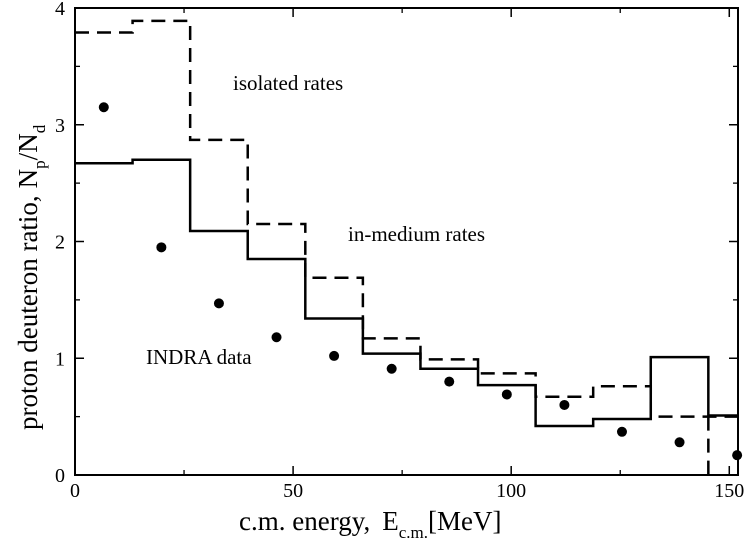  I want to click on y-tick-label: 4, so click(60, 10).